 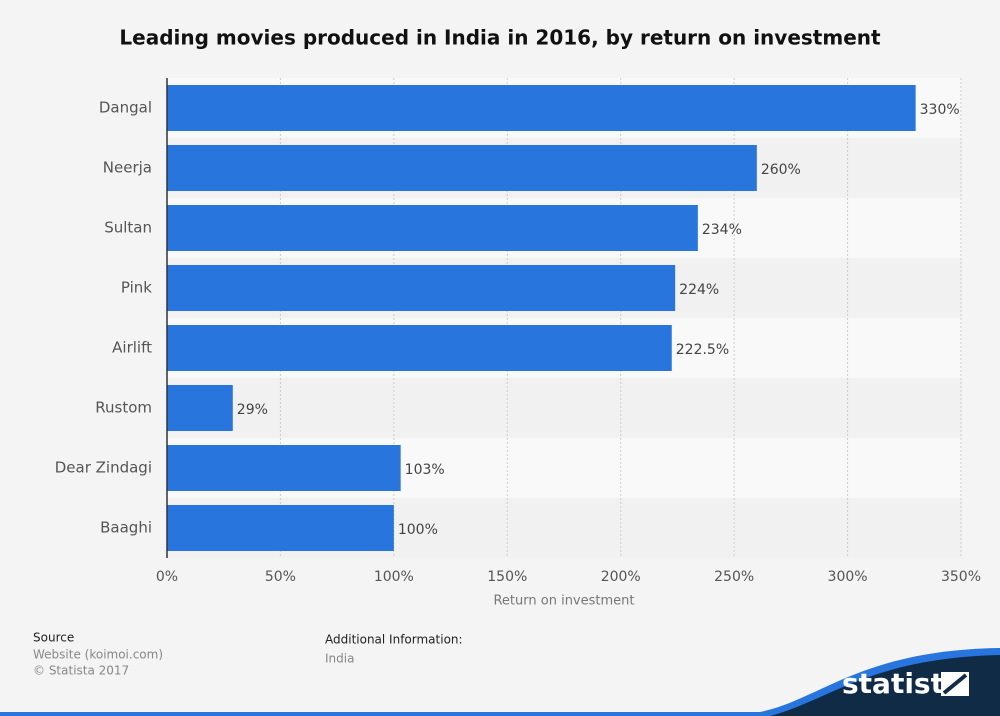 I want to click on info: India, so click(x=339, y=659).